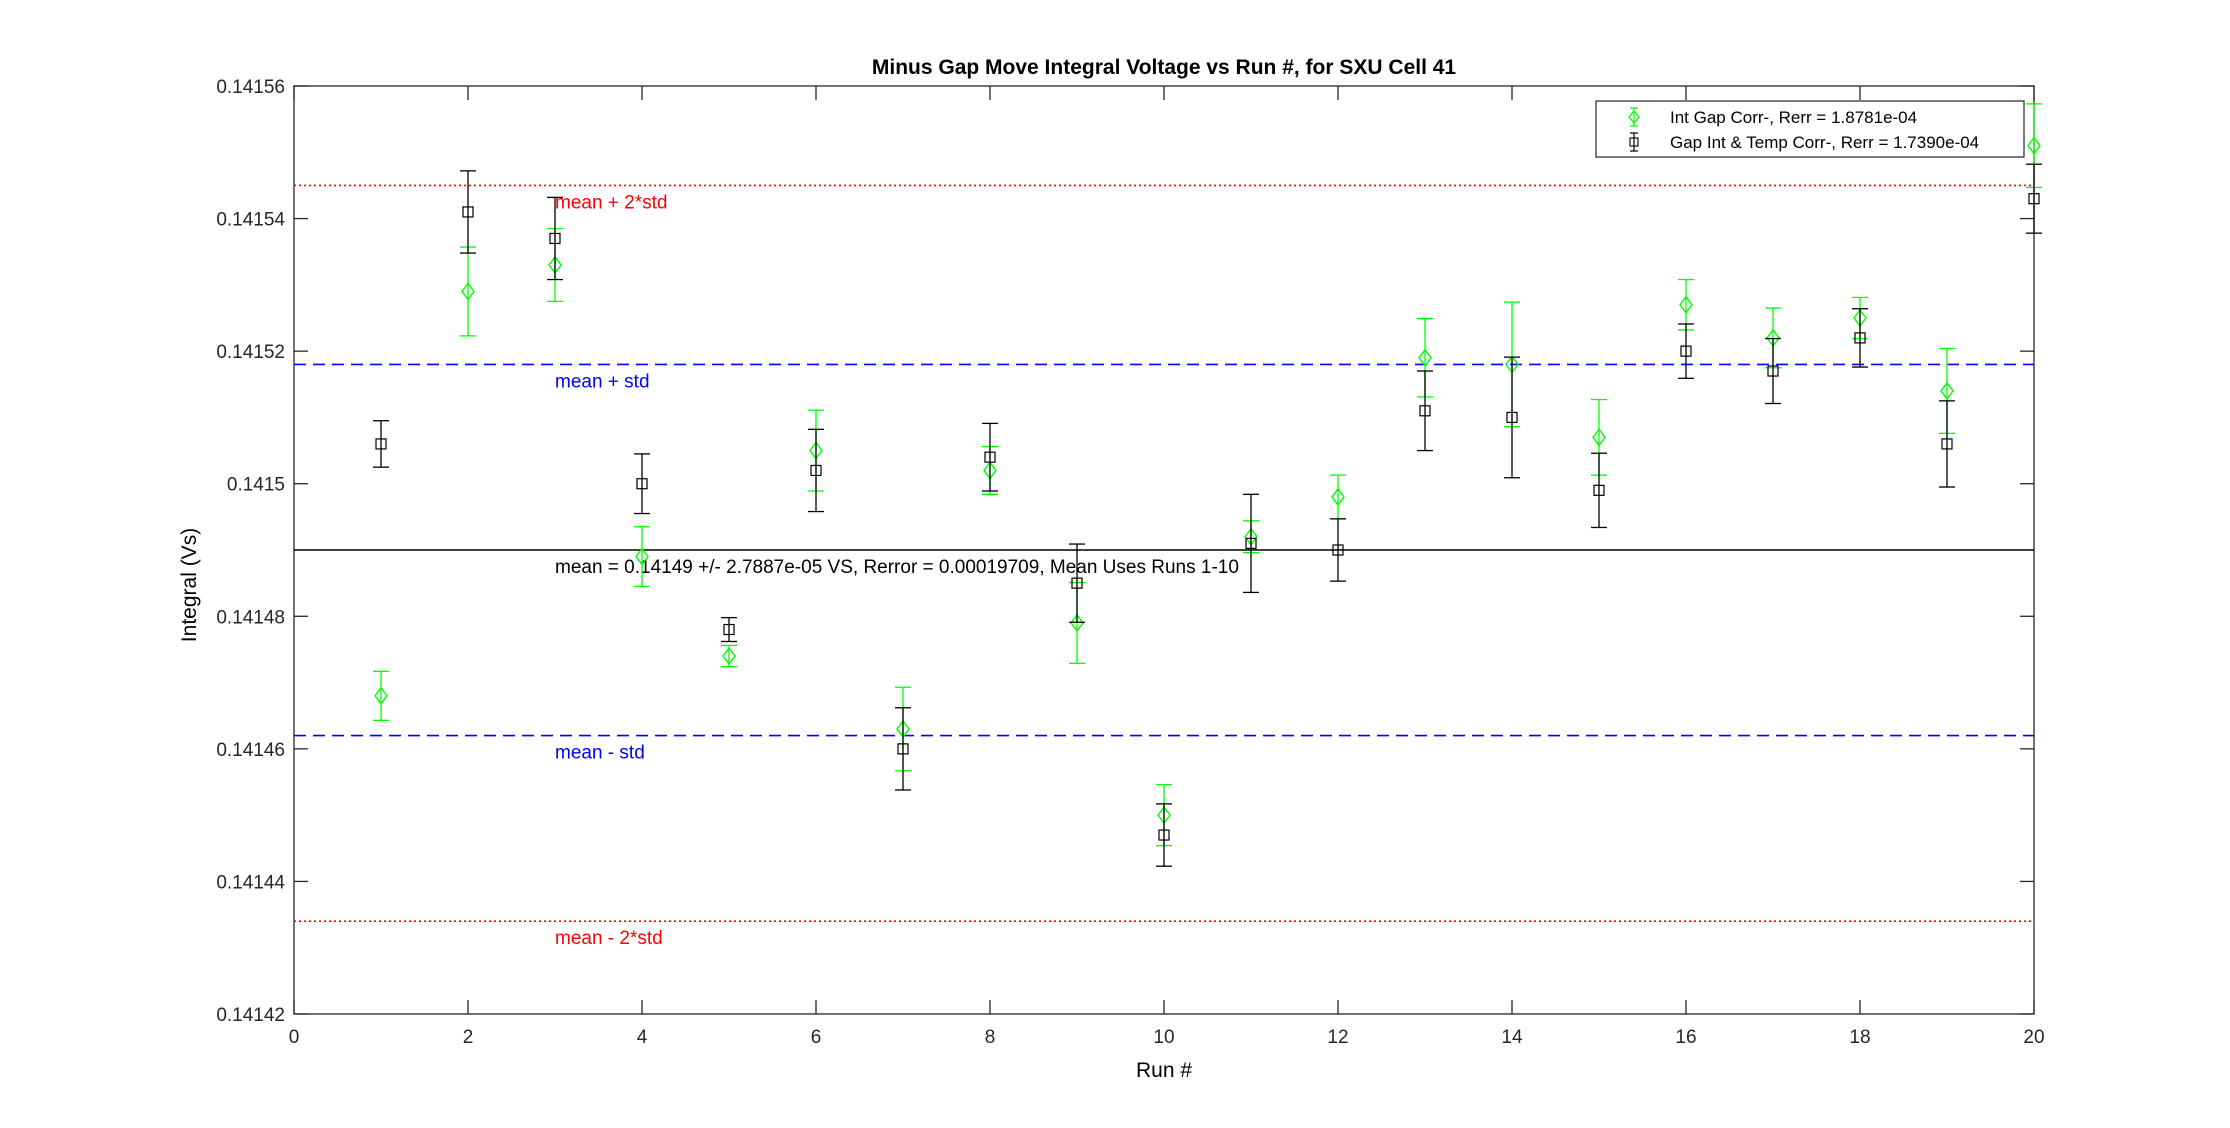  I want to click on y-tick-label: 0.14154, so click(250, 220).